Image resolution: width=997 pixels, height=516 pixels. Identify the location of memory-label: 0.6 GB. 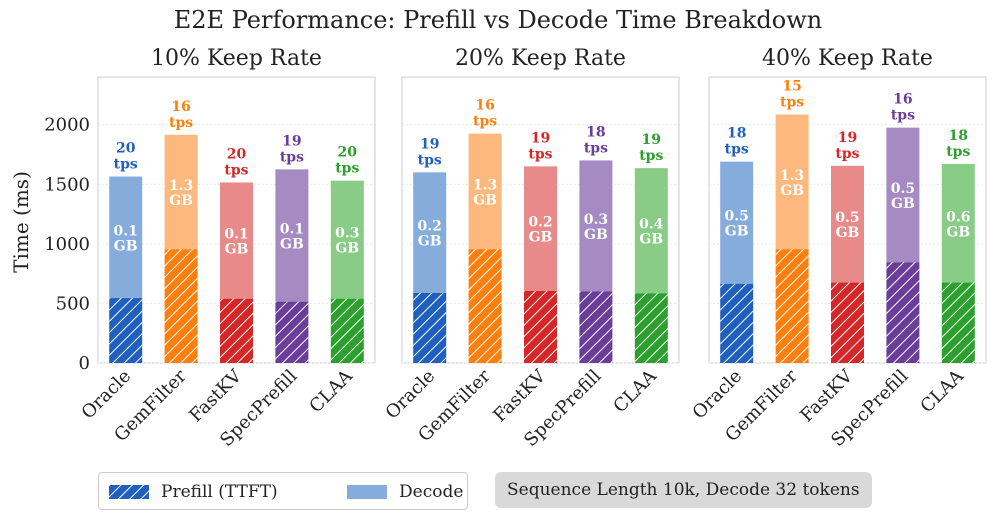
(958, 224).